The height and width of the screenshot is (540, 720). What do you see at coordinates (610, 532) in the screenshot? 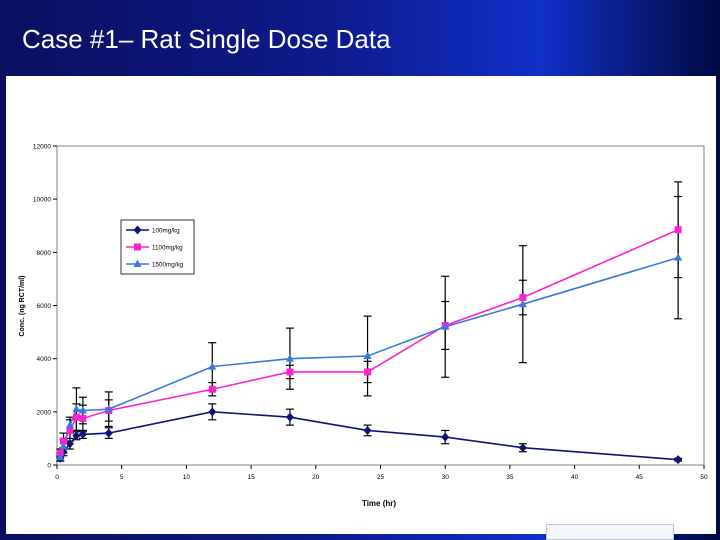
I see `corner-box` at bounding box center [610, 532].